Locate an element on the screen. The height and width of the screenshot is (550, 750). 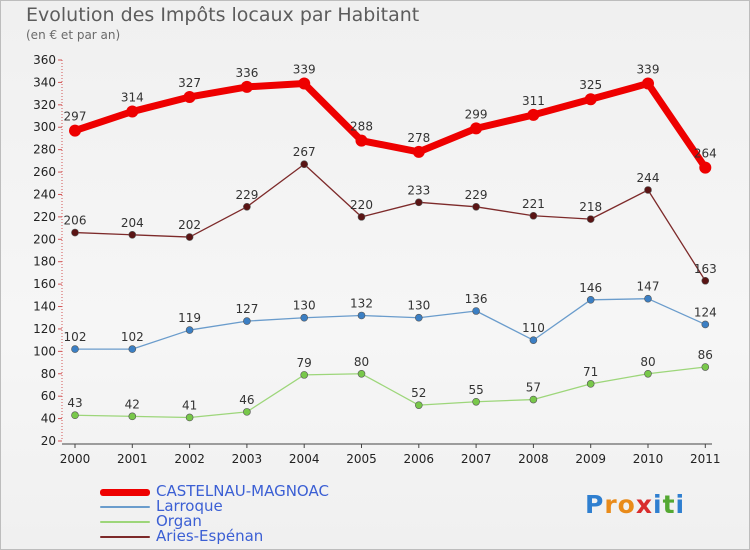
data-label: 136 is located at coordinates (476, 299).